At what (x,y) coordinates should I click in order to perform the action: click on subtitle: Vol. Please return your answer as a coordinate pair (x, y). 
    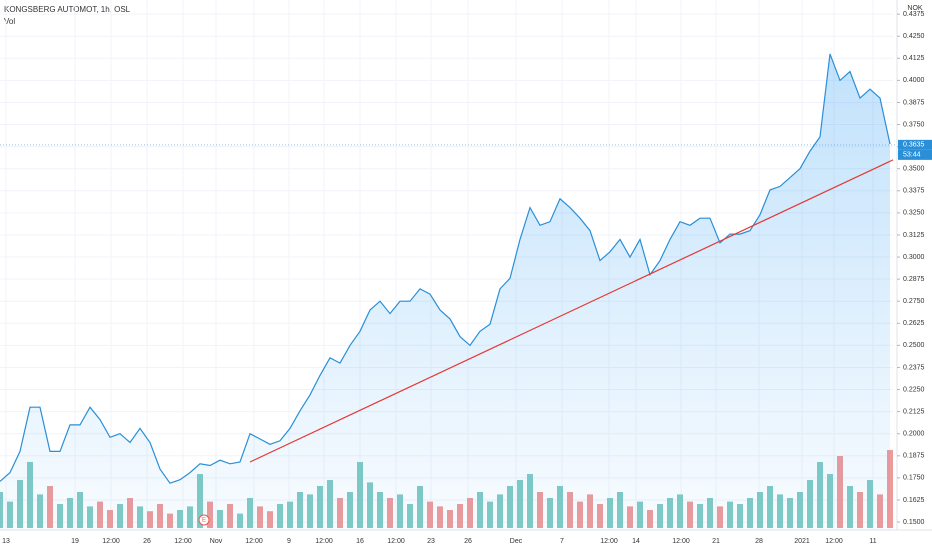
    Looking at the image, I should click on (9, 21).